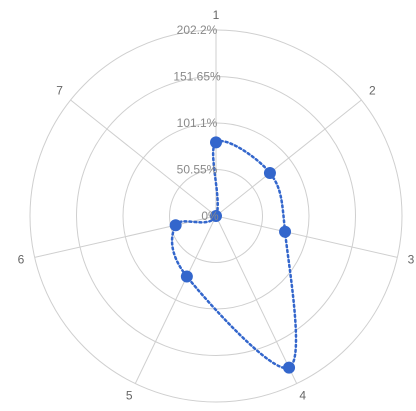 The width and height of the screenshot is (416, 411). I want to click on tick-label: 0%, so click(210, 216).